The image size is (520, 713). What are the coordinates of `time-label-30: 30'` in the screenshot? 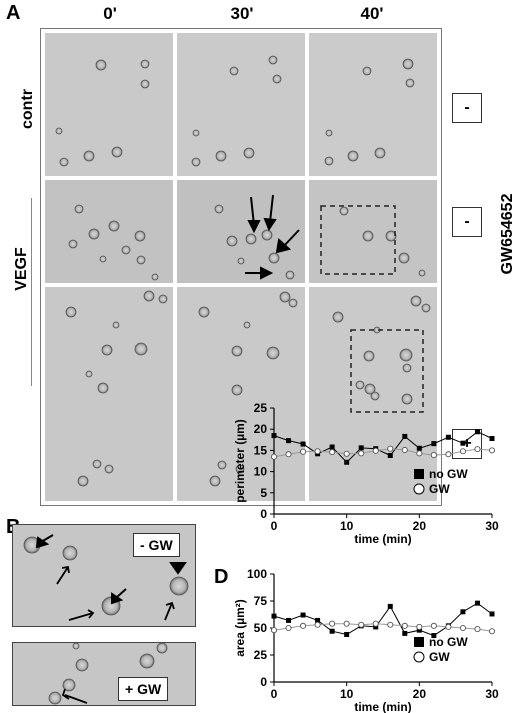 It's located at (242, 13).